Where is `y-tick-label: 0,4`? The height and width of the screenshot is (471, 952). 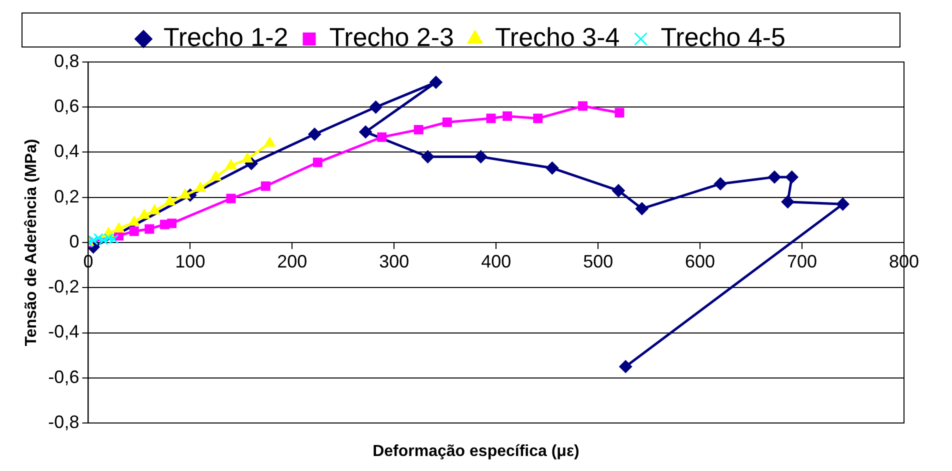 y-tick-label: 0,4 is located at coordinates (67, 151).